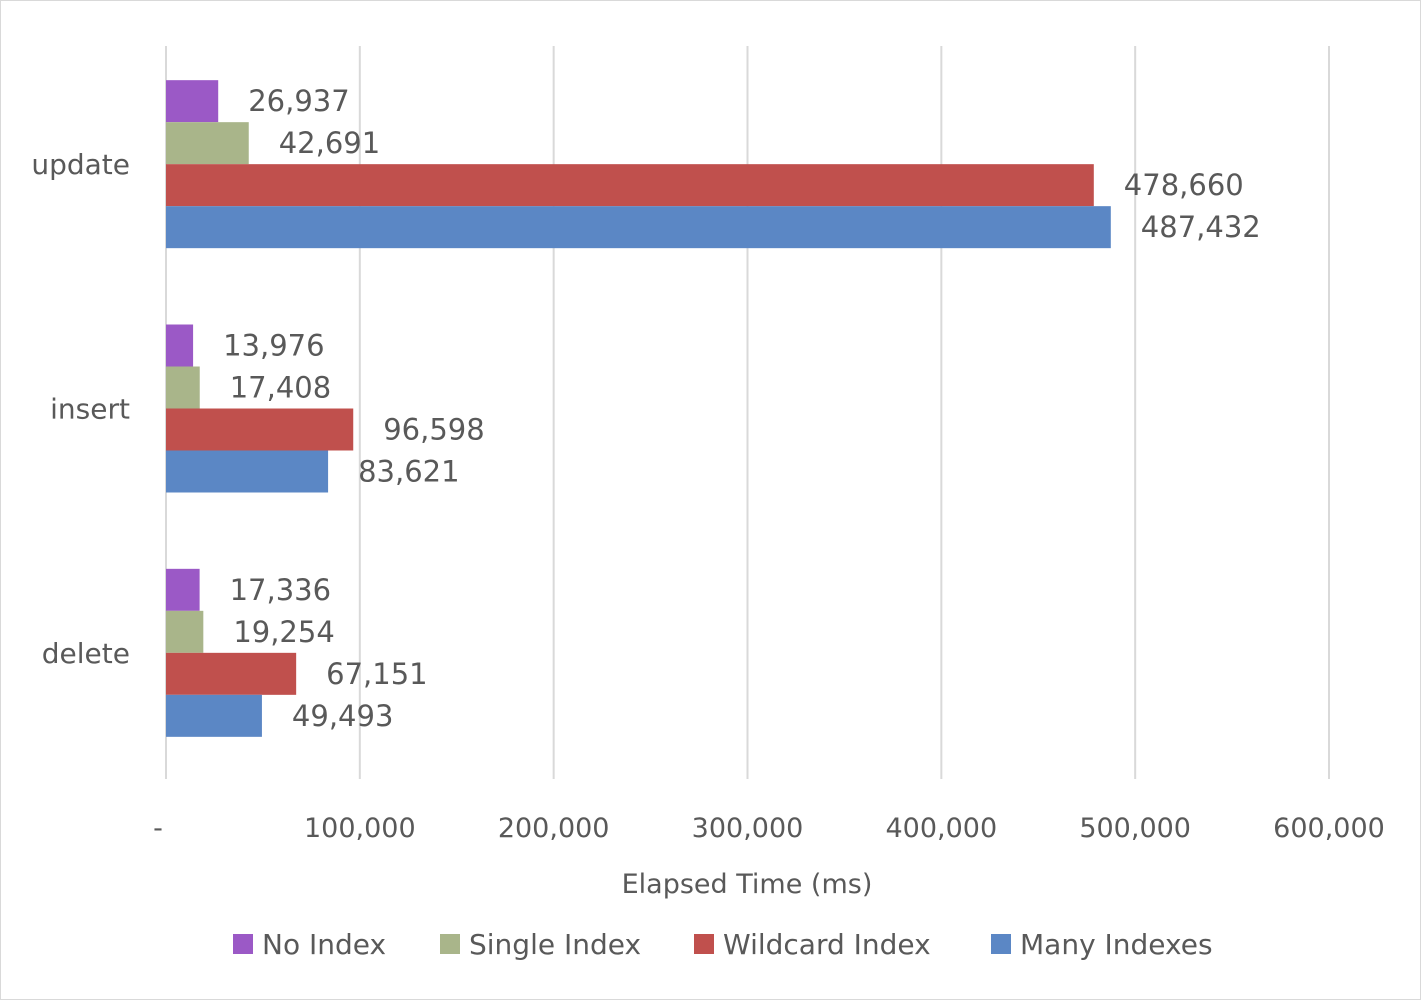 The height and width of the screenshot is (1004, 1421). What do you see at coordinates (298, 101) in the screenshot?
I see `data-label: 26,937` at bounding box center [298, 101].